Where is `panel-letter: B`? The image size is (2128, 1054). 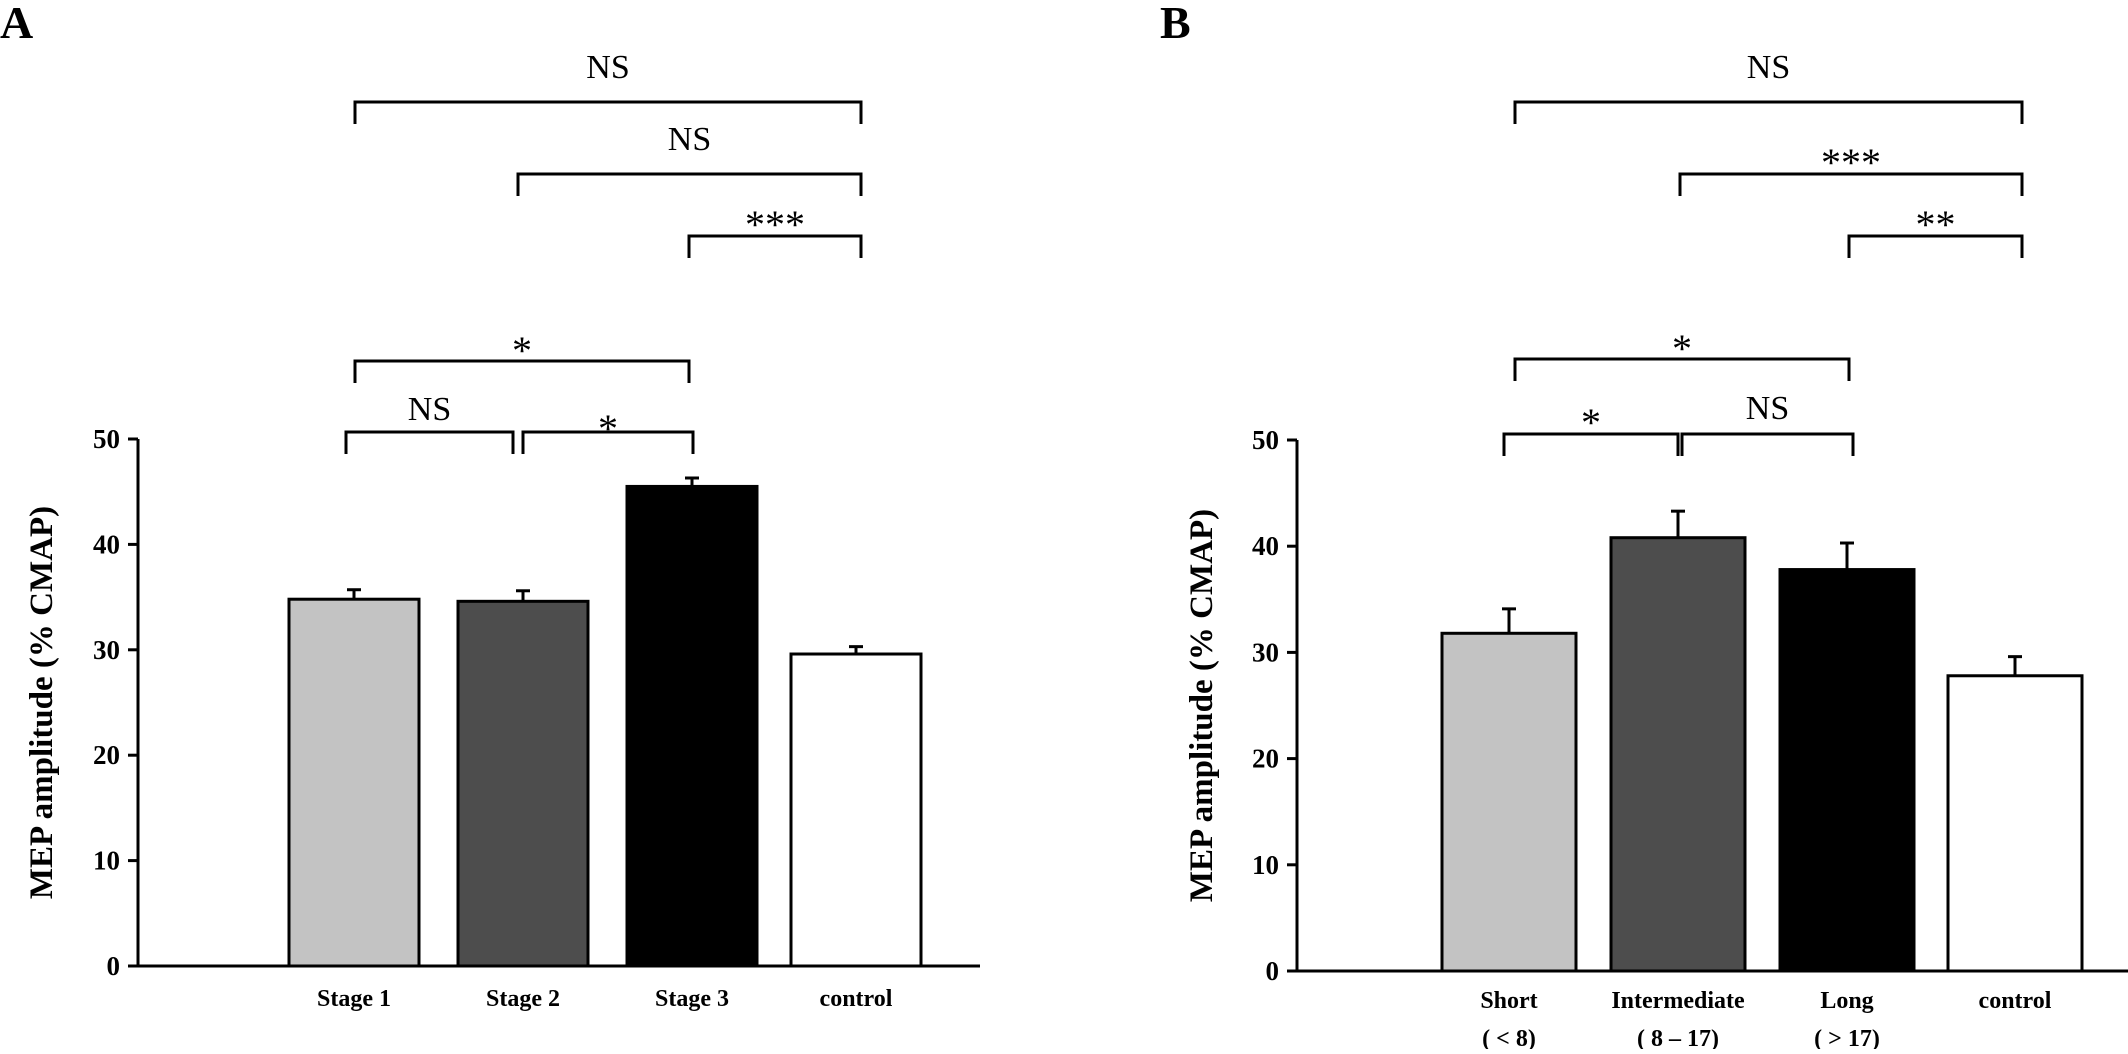
panel-letter: B is located at coordinates (1175, 24).